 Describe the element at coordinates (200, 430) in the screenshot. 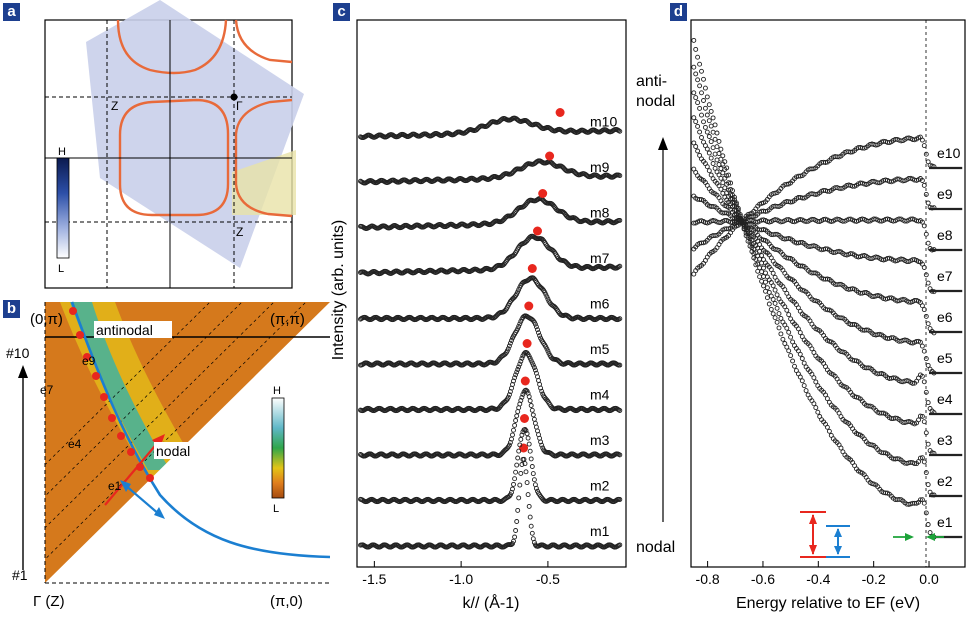

I see `fermi-surface-line` at that location.